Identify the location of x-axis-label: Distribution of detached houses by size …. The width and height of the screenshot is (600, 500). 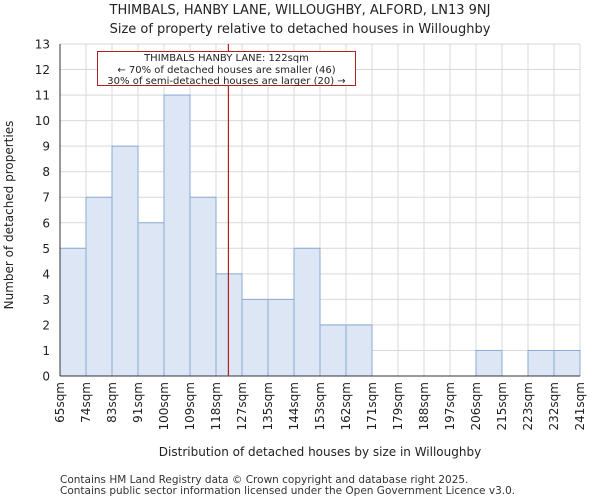
(320, 452).